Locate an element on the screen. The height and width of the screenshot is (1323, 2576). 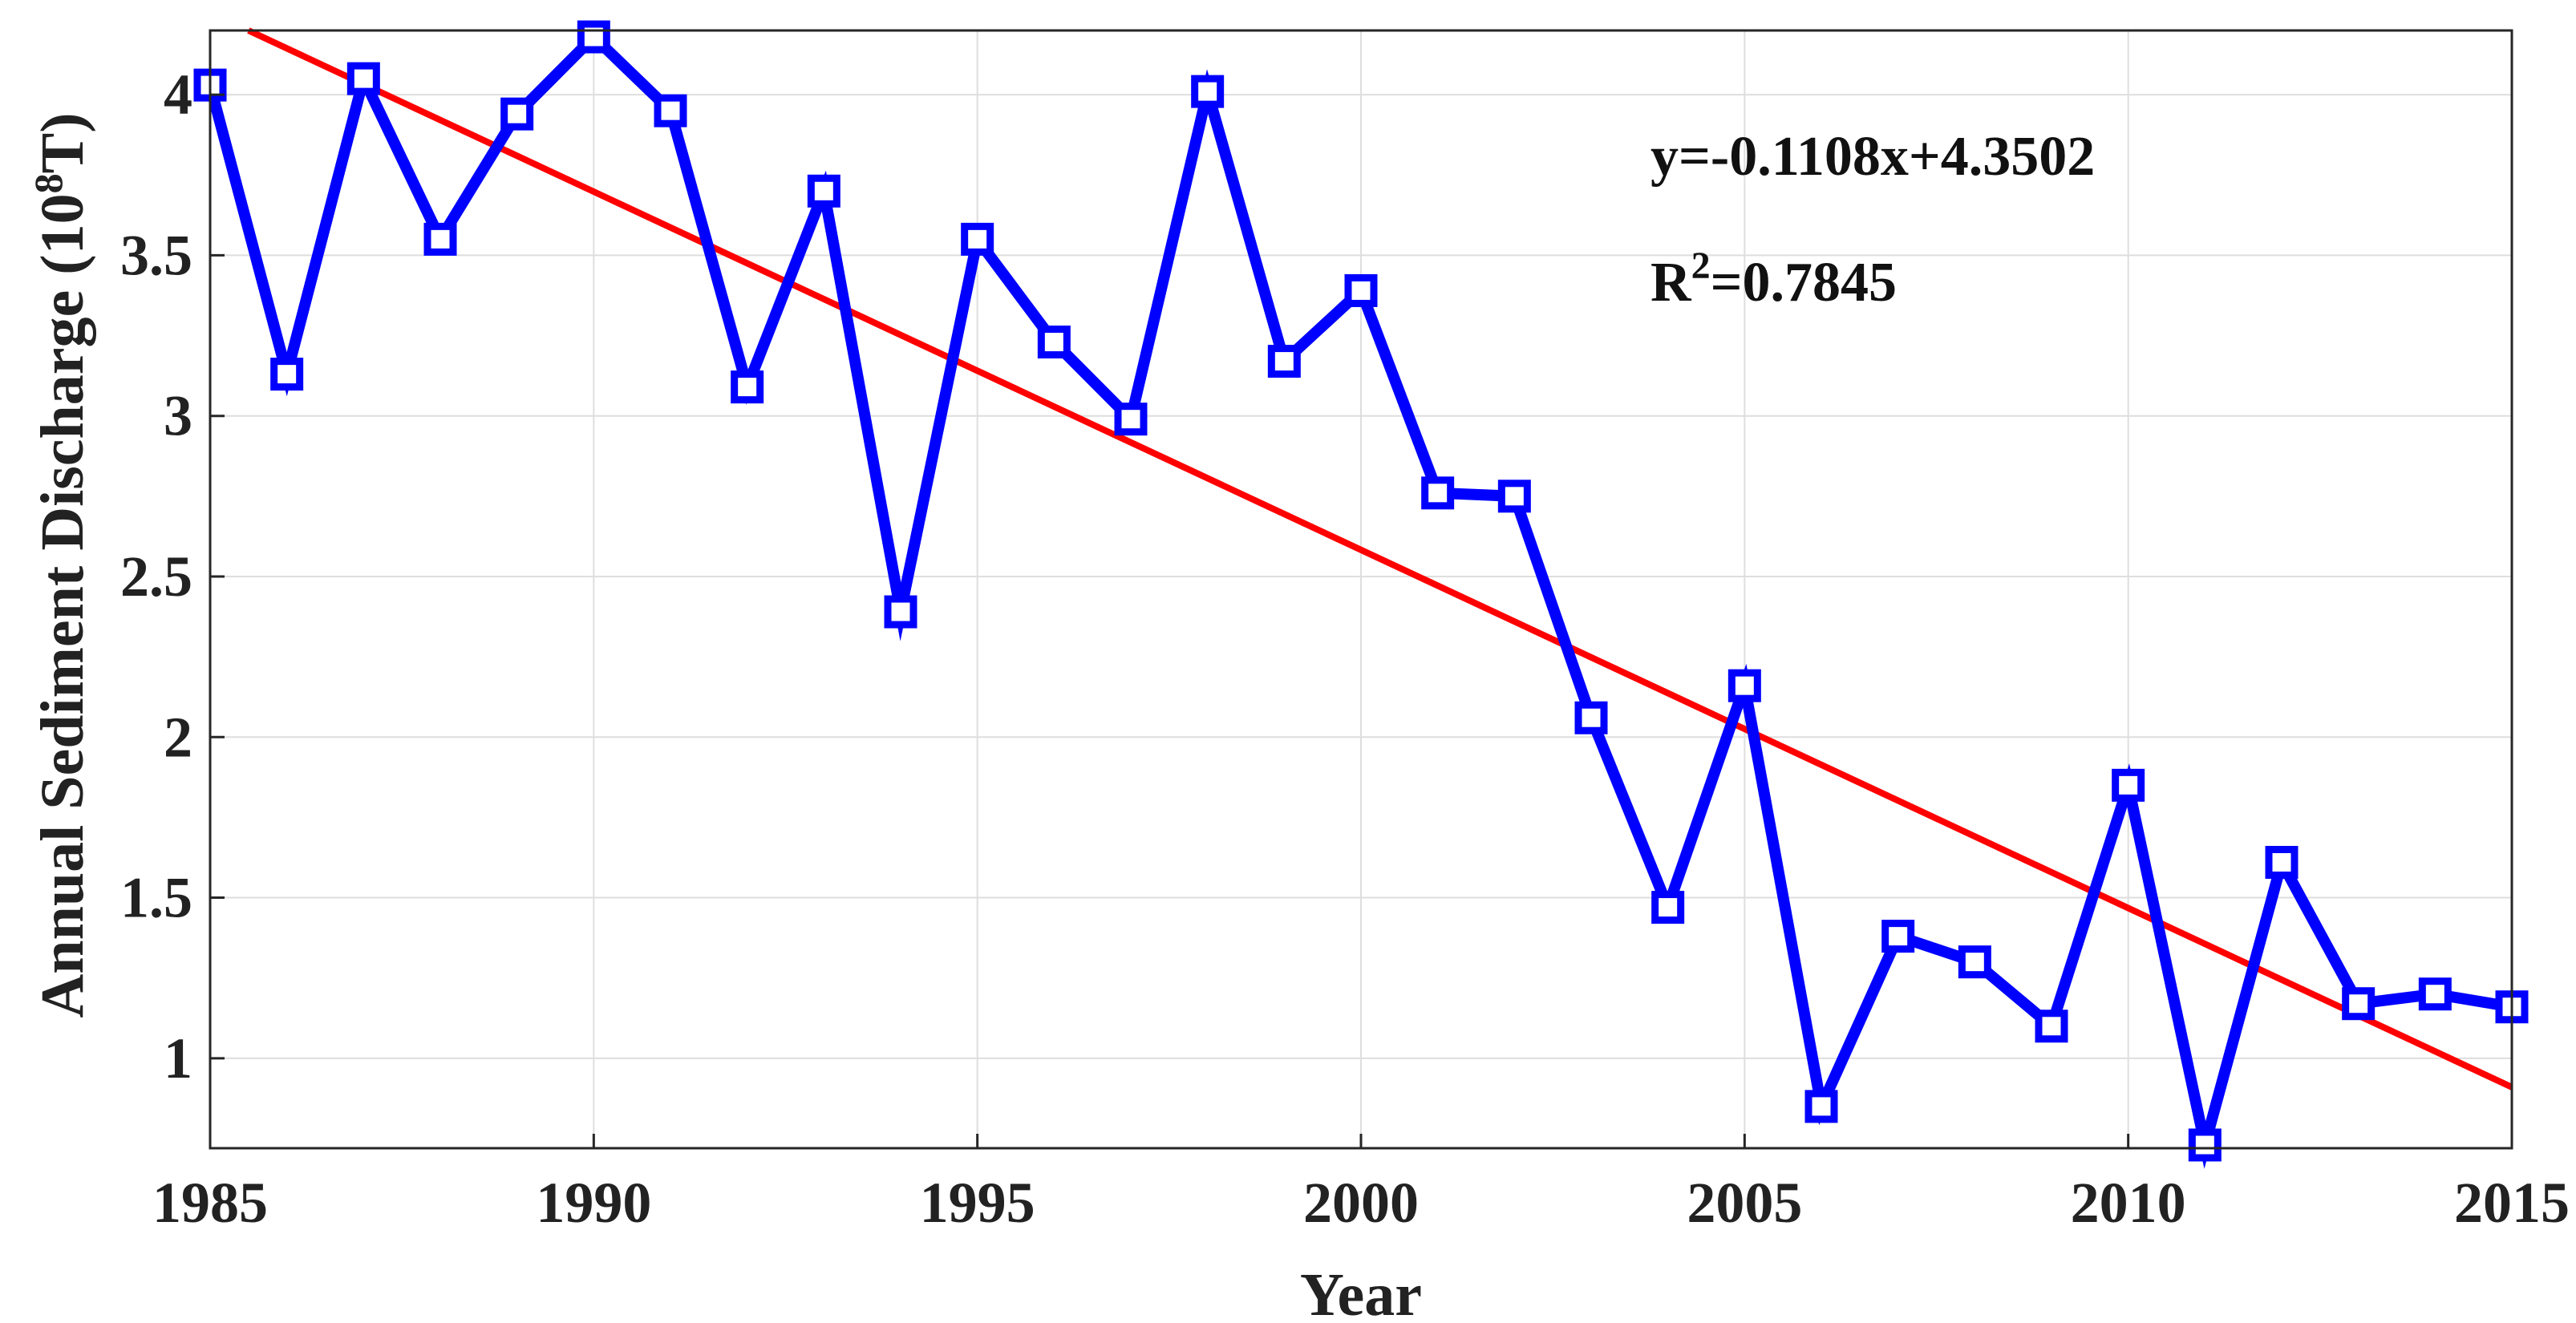
y-tick-label: 3 is located at coordinates (178, 416).